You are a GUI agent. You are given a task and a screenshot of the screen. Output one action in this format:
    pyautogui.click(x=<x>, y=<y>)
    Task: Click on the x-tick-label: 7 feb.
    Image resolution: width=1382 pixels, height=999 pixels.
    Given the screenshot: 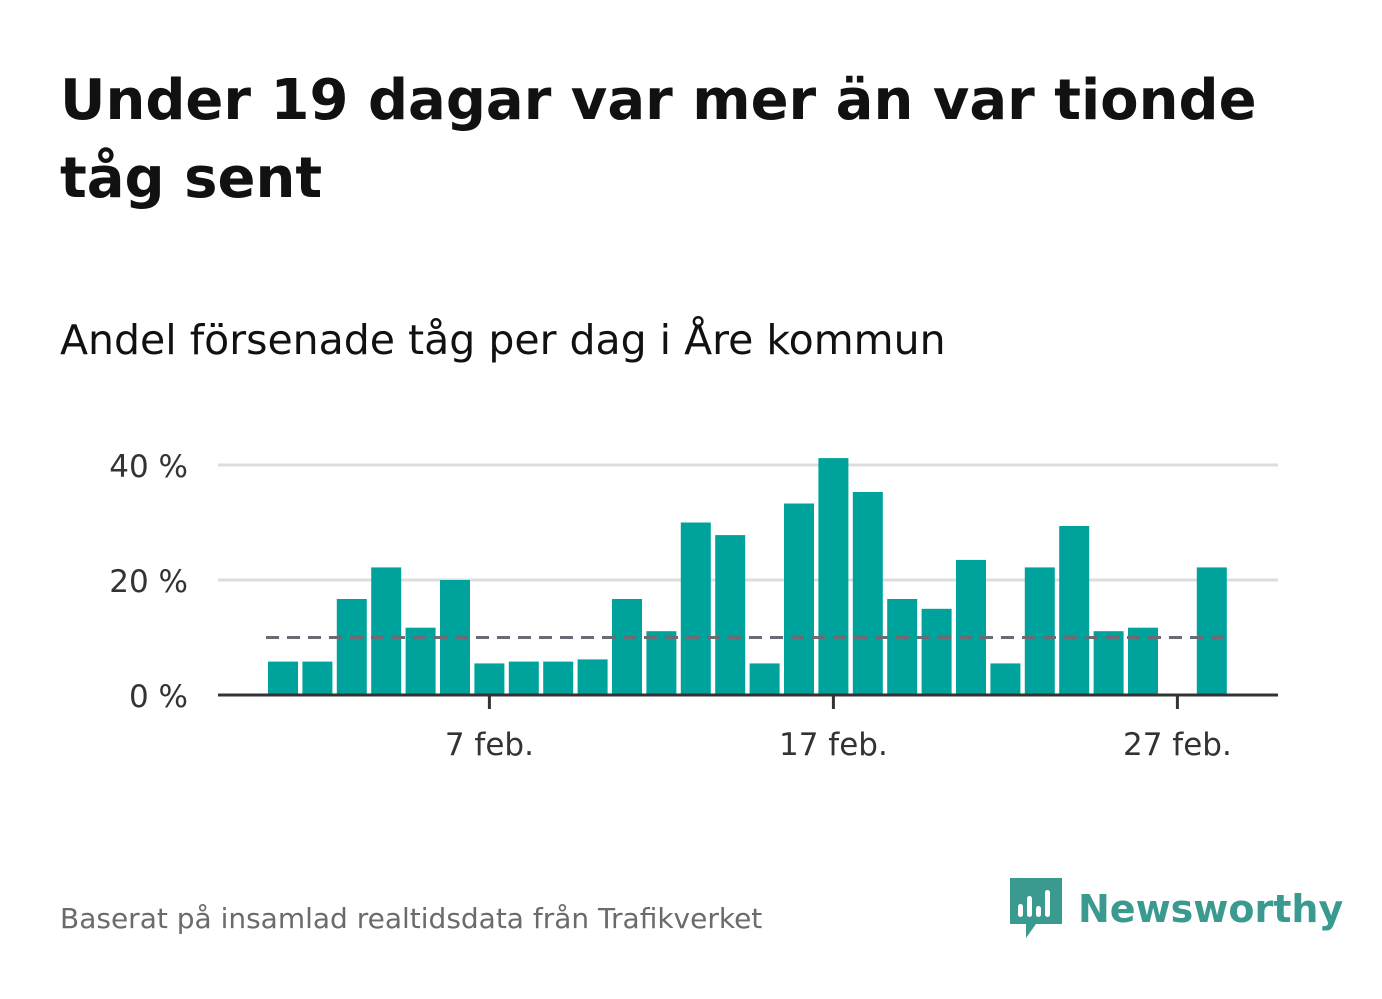 What is the action you would take?
    pyautogui.click(x=489, y=745)
    